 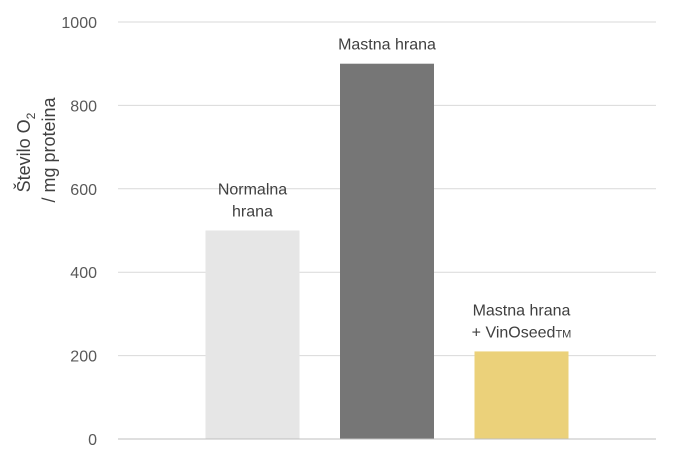 I want to click on bar-label-3: Mastna hrana + VinOseedTM, so click(x=522, y=321).